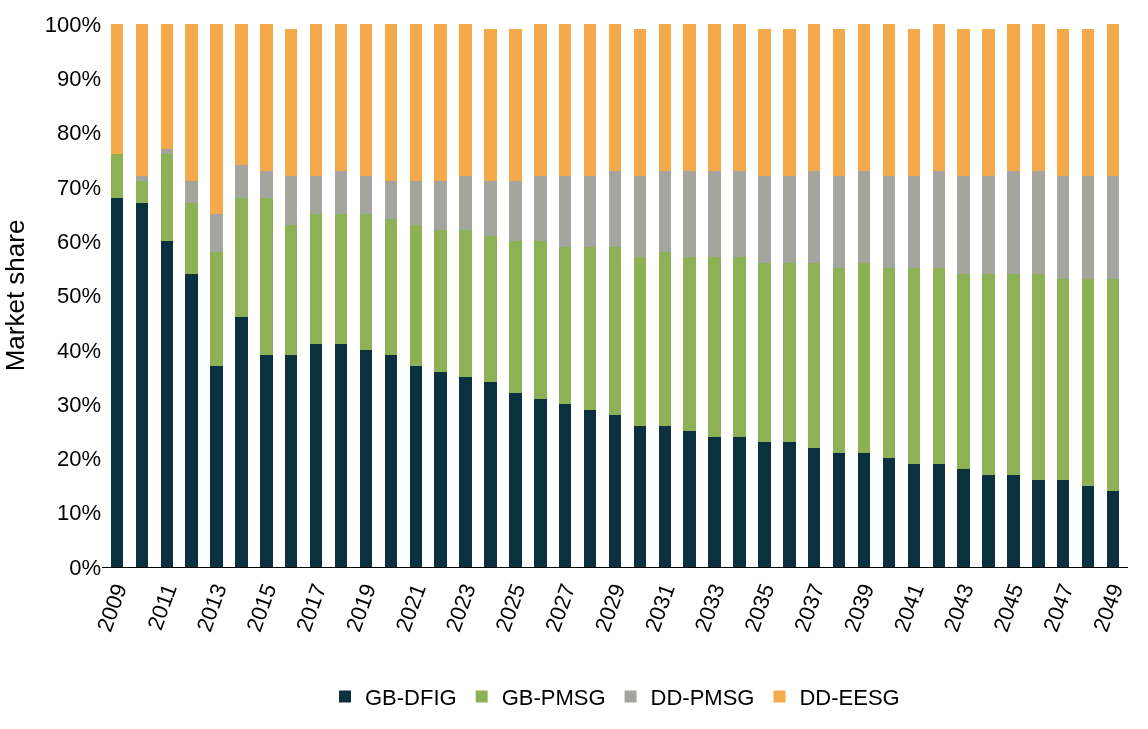  Describe the element at coordinates (78, 350) in the screenshot. I see `y-tick-label: 40%` at that location.